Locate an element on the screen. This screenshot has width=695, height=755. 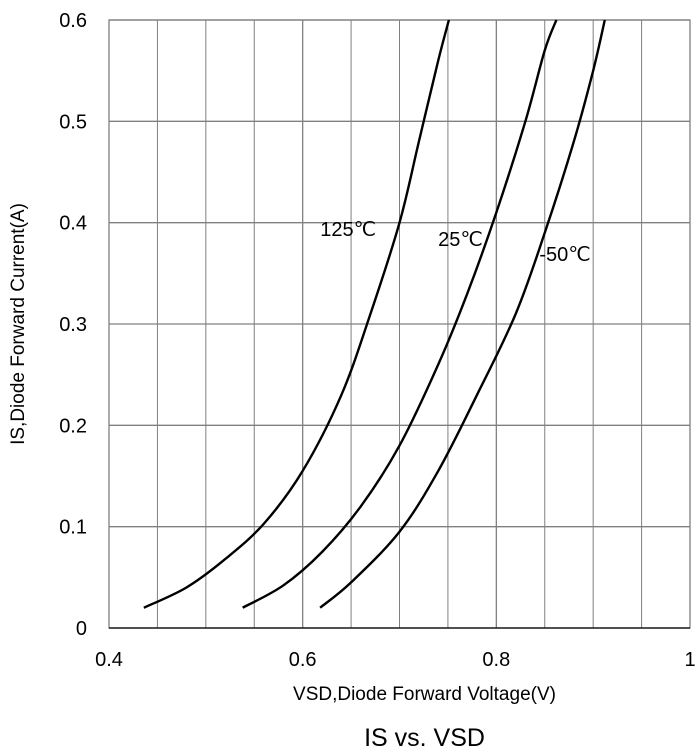
y-tick-label: 0.6 is located at coordinates (73, 21).